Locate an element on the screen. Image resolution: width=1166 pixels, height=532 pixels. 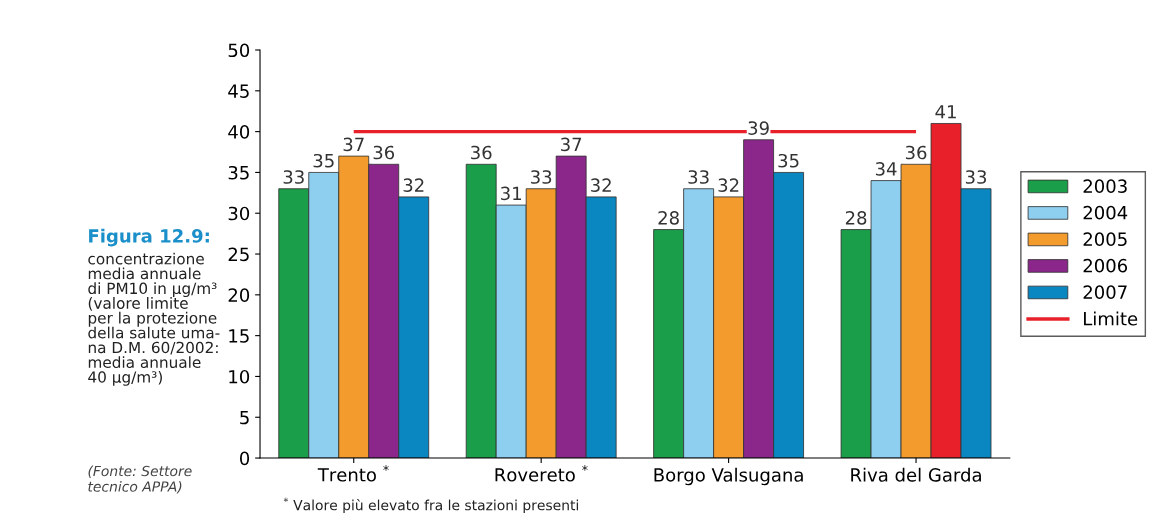
y-tick-label: 25 is located at coordinates (238, 254).